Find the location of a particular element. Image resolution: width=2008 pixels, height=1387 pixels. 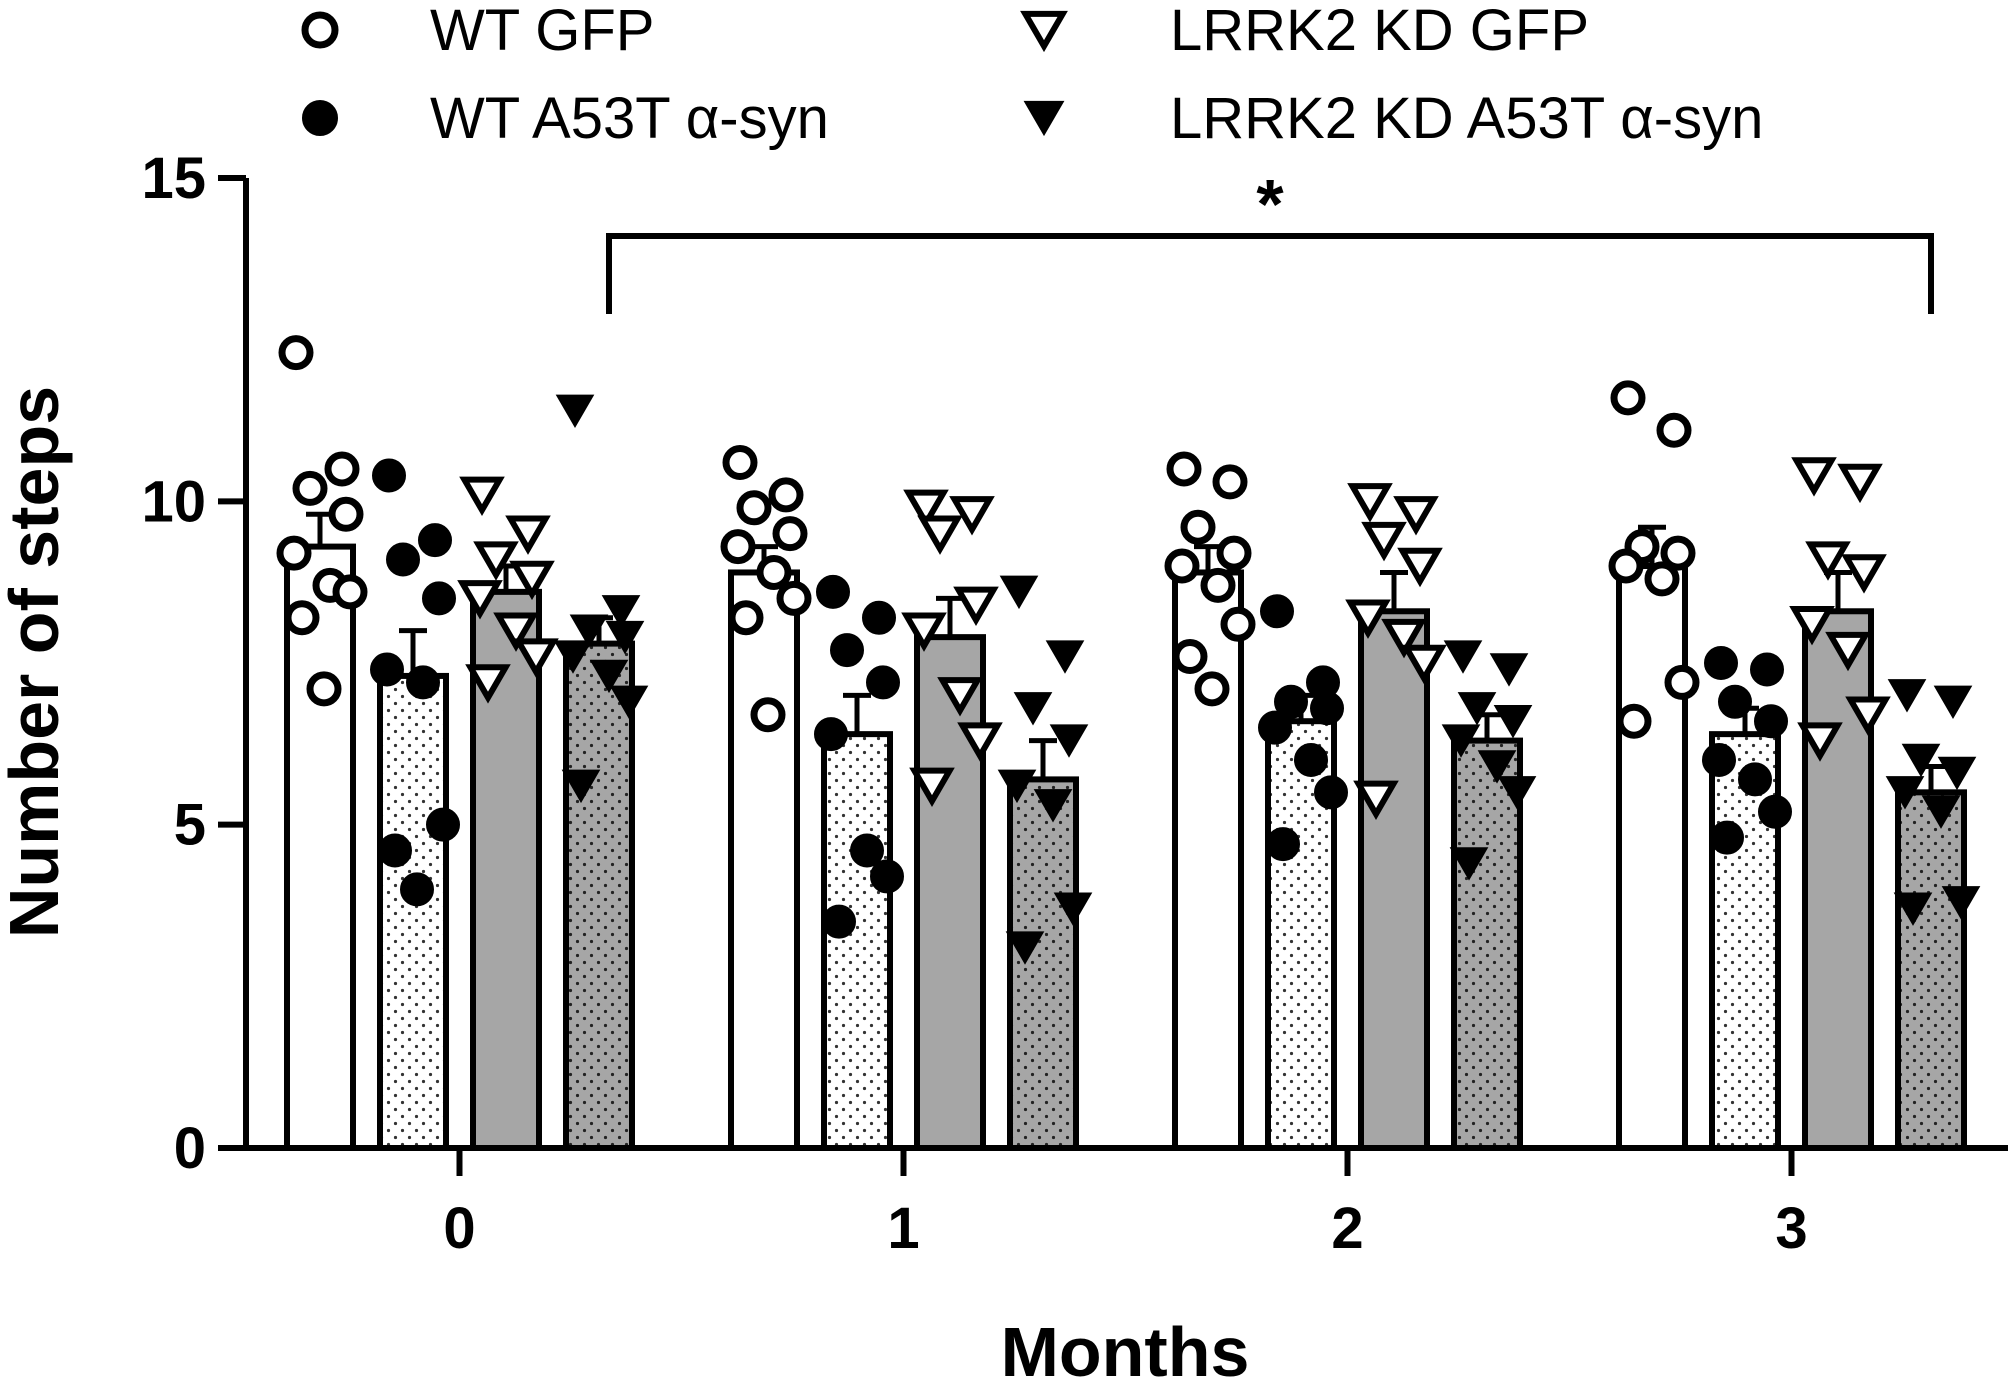

x-tick-label: 3 is located at coordinates (1791, 1228).